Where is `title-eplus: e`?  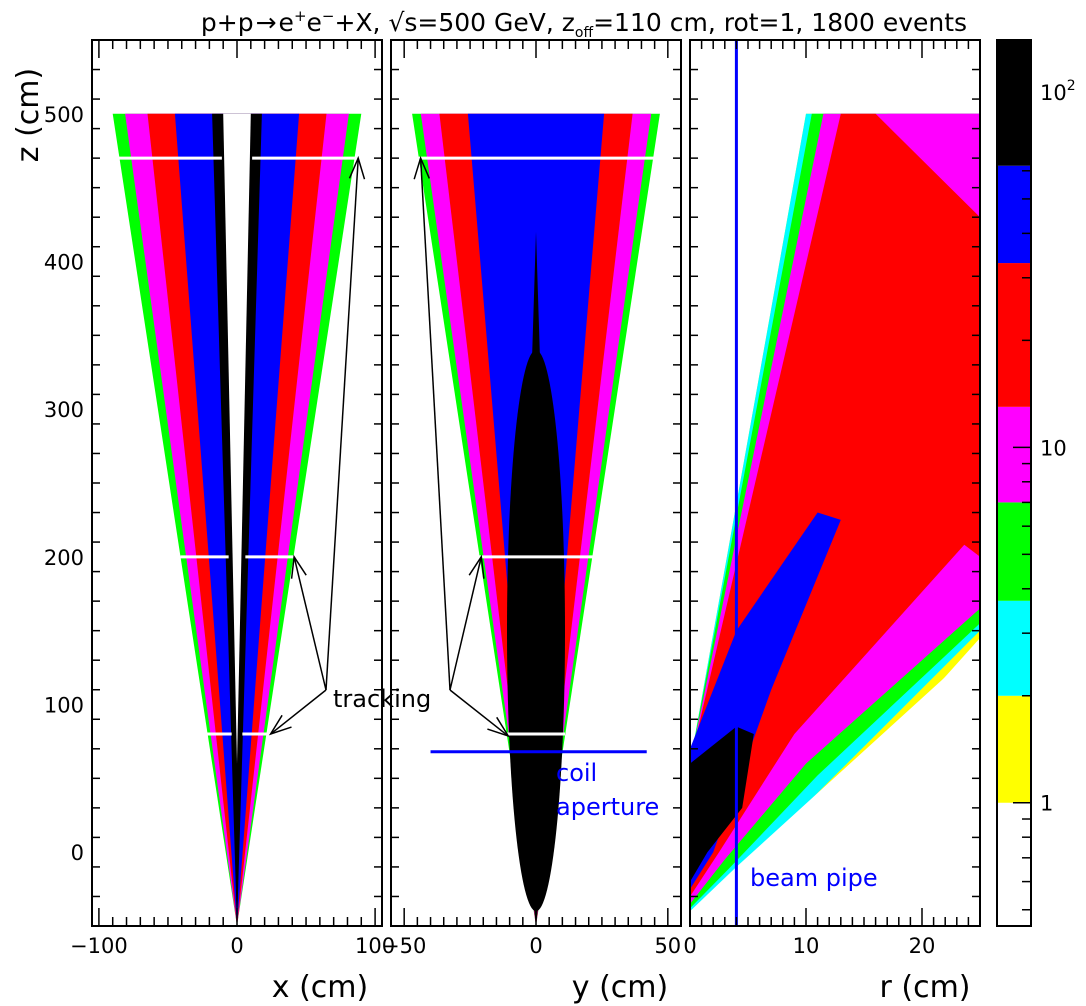
title-eplus: e is located at coordinates (286, 22).